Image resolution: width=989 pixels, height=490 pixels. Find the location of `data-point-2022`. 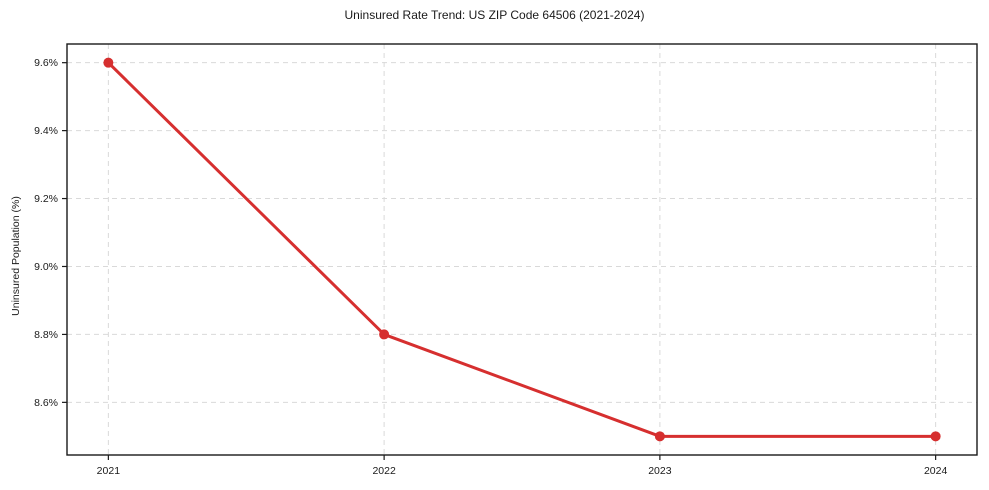

data-point-2022 is located at coordinates (384, 334).